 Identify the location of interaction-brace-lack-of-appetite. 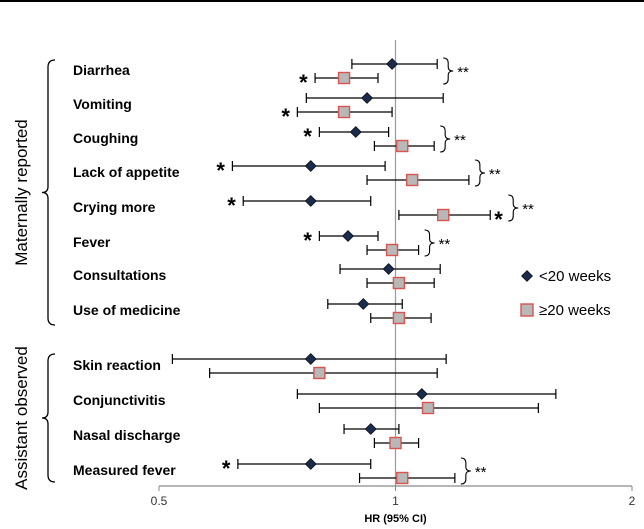
(479, 173).